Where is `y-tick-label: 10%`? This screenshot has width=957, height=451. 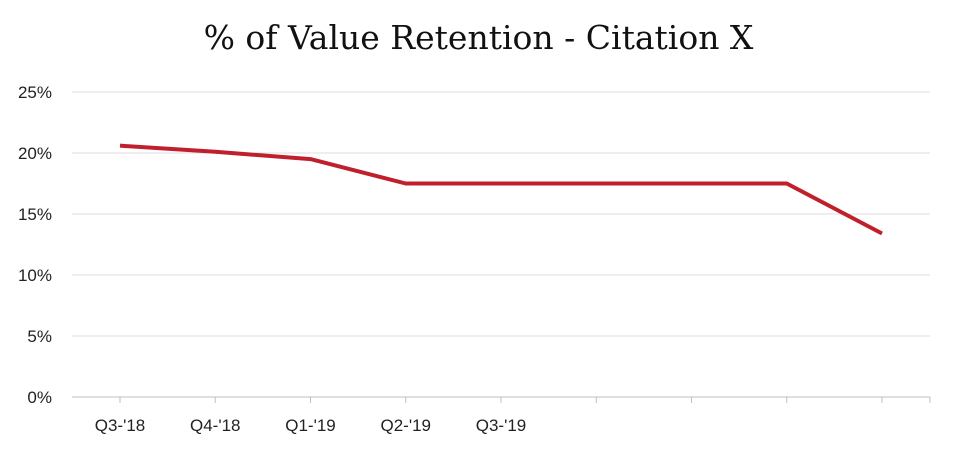
y-tick-label: 10% is located at coordinates (35, 275).